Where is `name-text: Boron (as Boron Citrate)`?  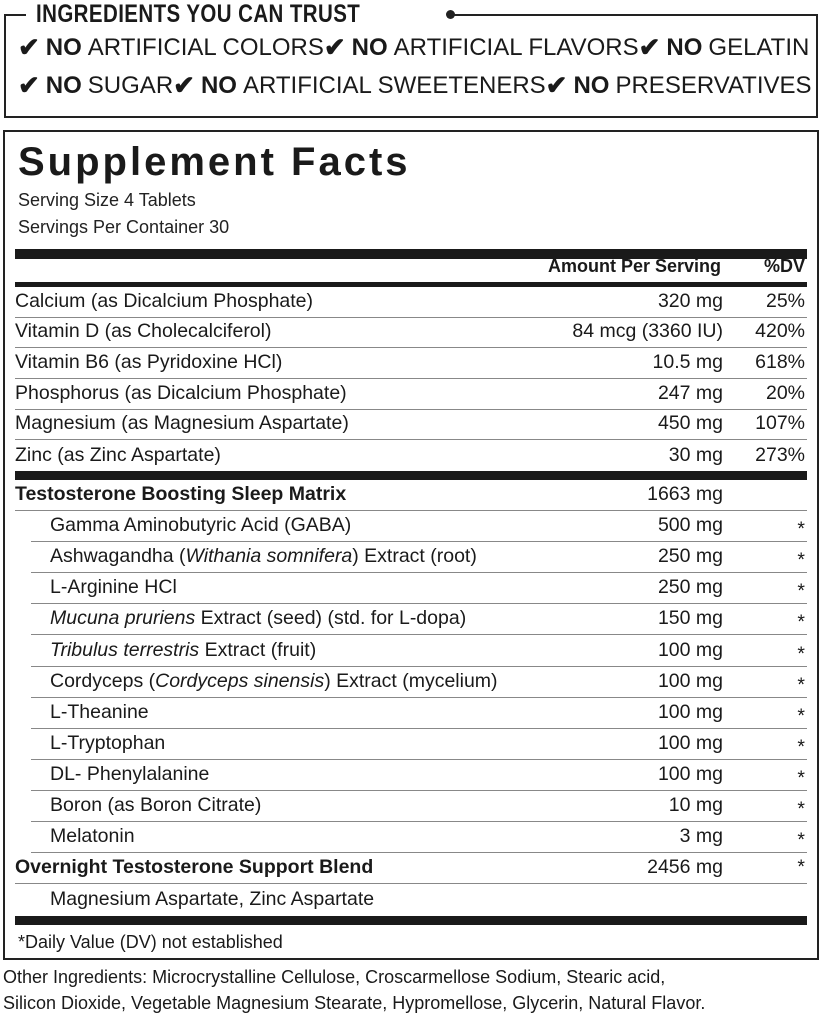
name-text: Boron (as Boron Citrate) is located at coordinates (156, 805).